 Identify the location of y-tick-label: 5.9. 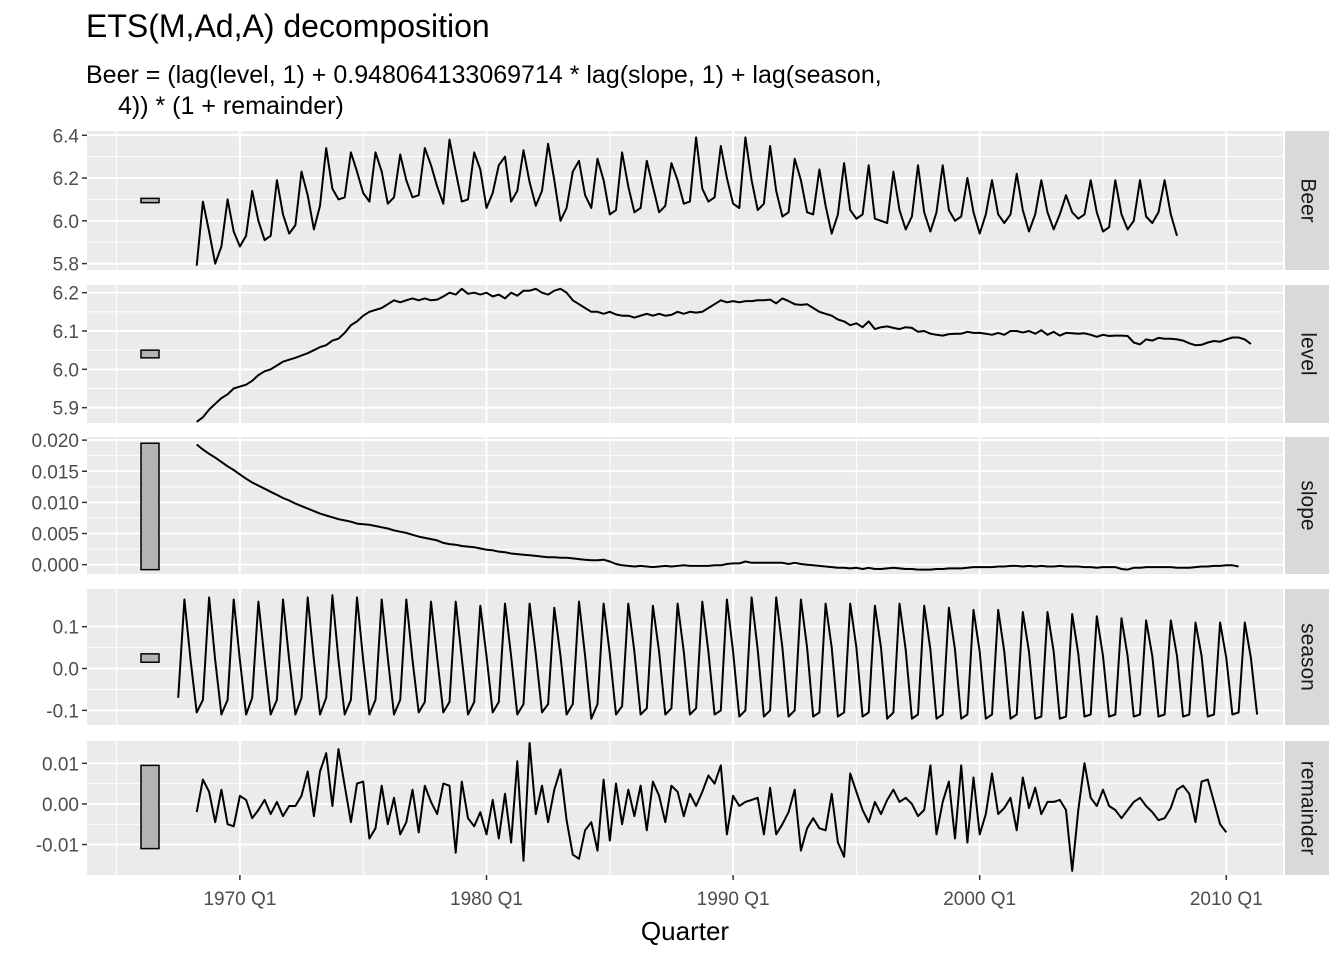
(66, 409).